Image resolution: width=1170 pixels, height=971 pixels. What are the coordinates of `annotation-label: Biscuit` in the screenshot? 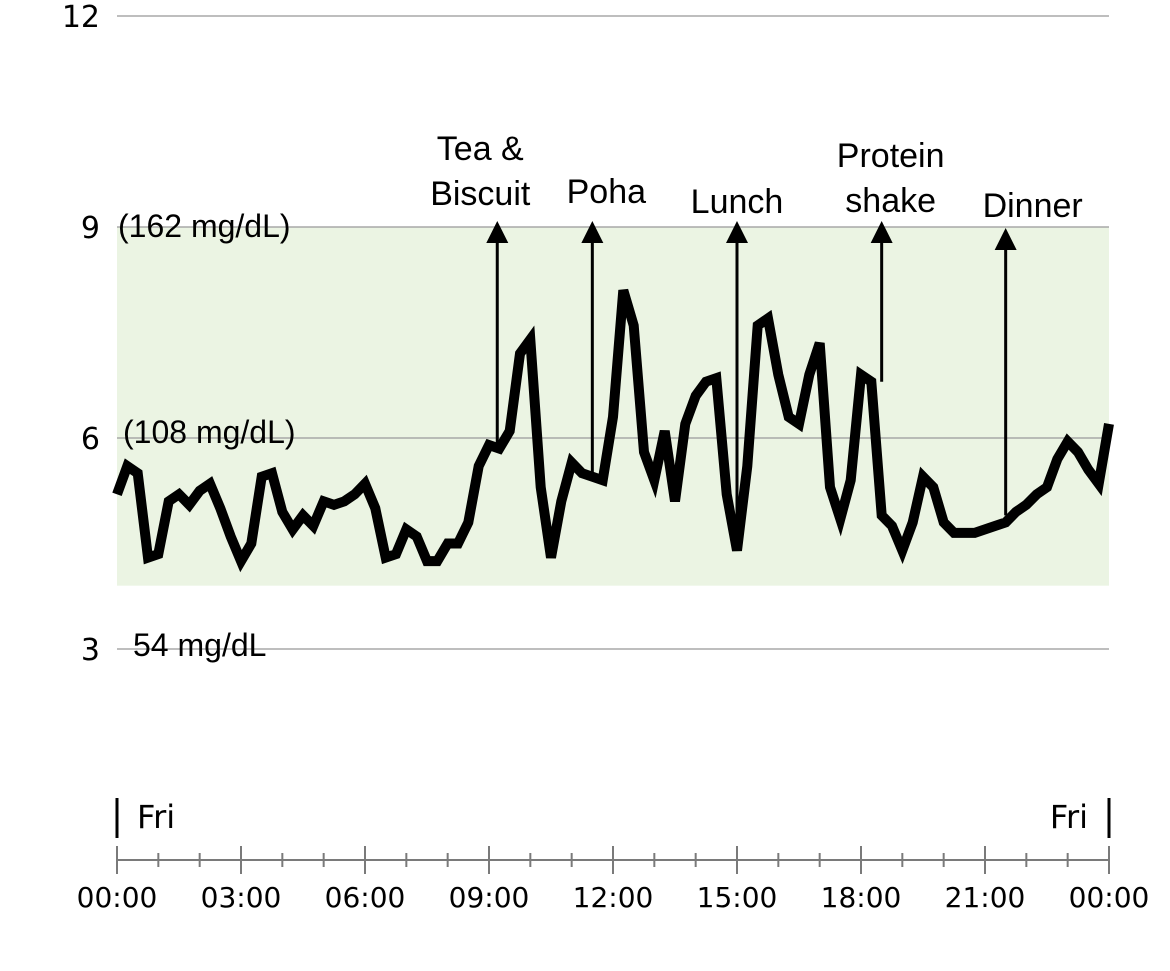 It's located at (480, 194).